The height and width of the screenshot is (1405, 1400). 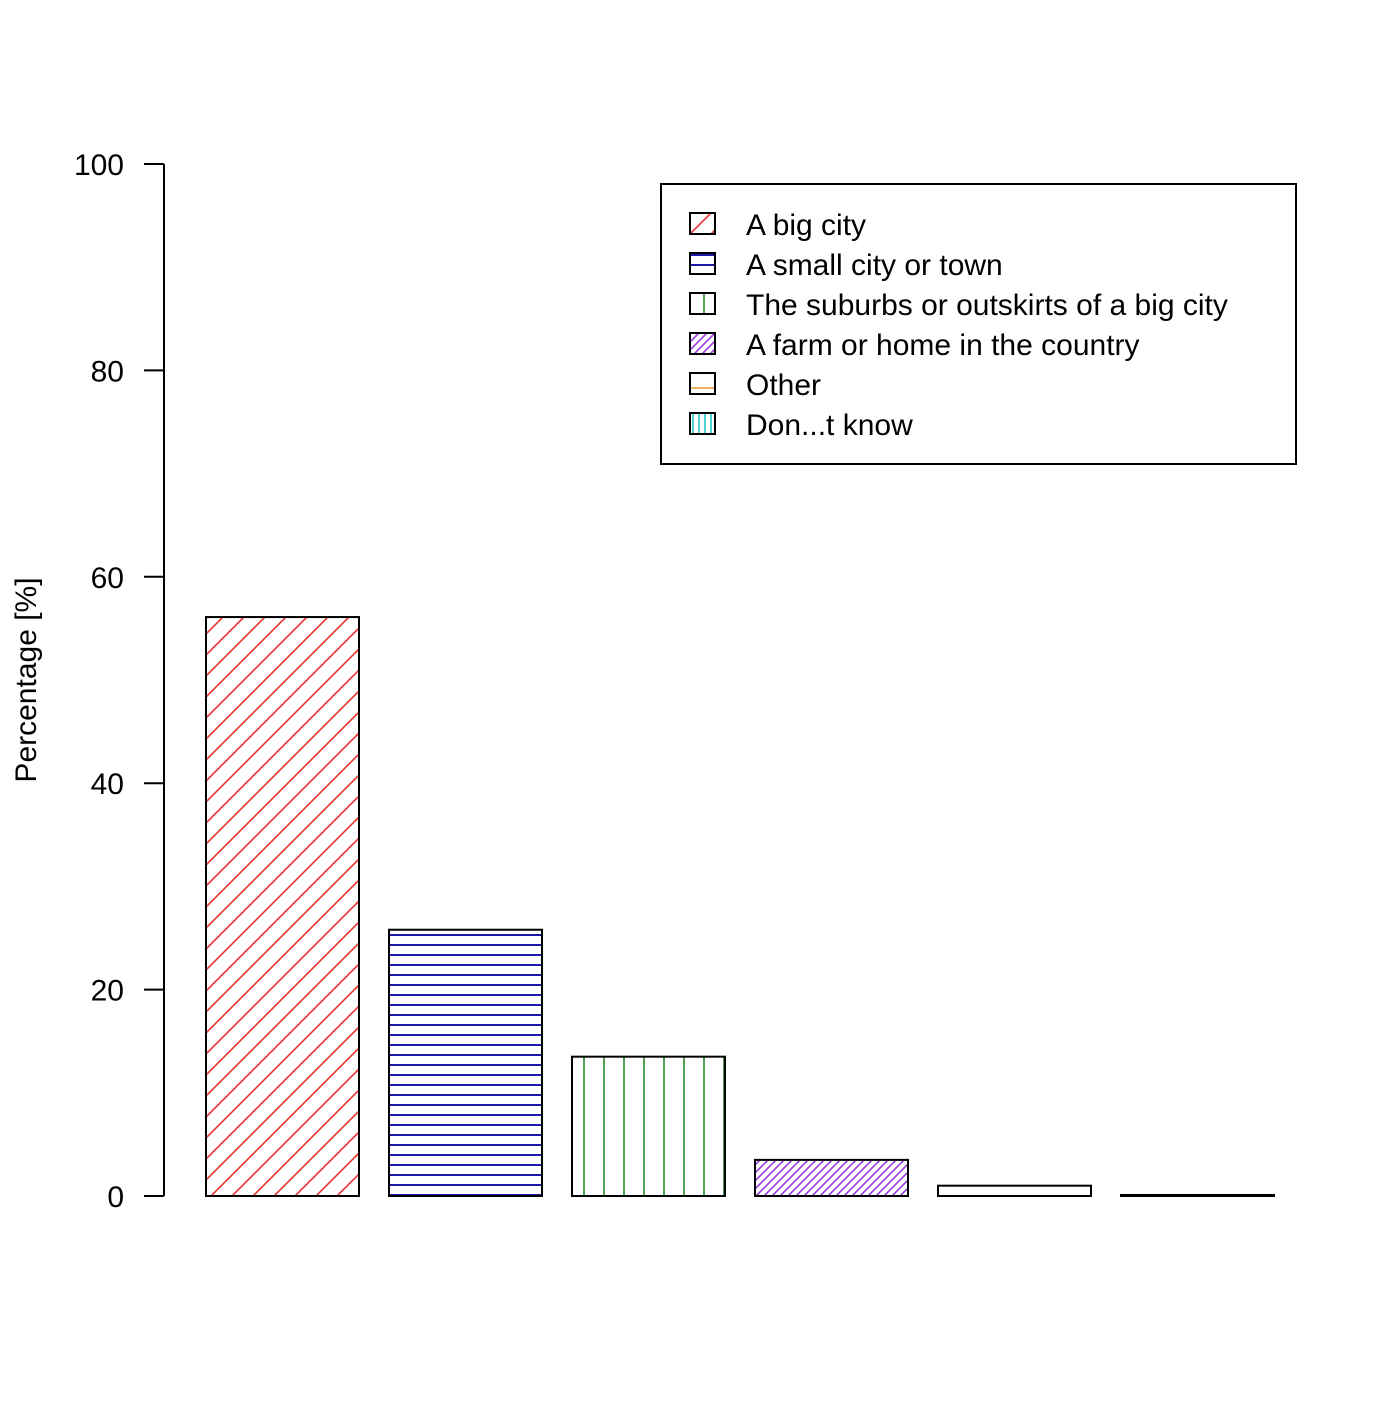 I want to click on y-tick-label: 40, so click(x=107, y=784).